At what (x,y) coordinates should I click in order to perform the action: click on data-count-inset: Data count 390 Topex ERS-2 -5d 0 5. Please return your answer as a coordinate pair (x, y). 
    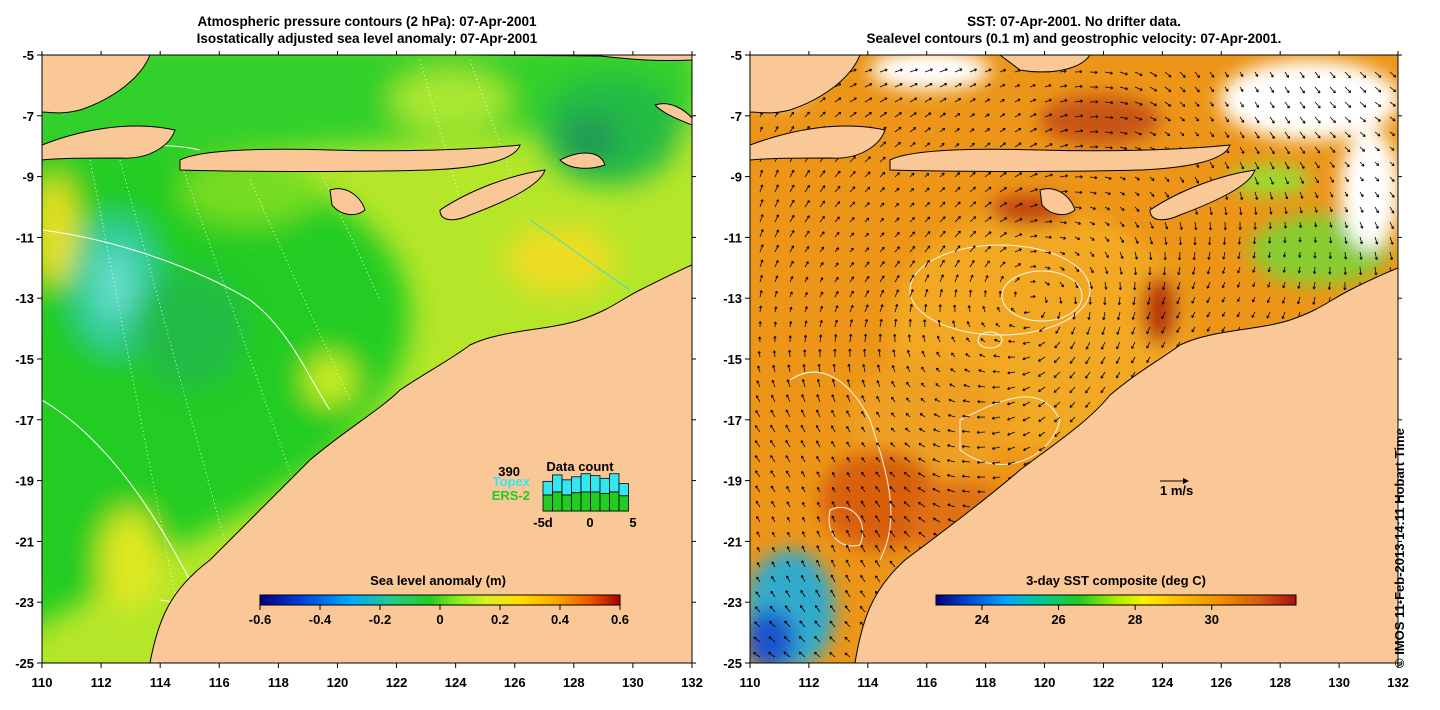
    Looking at the image, I should click on (564, 494).